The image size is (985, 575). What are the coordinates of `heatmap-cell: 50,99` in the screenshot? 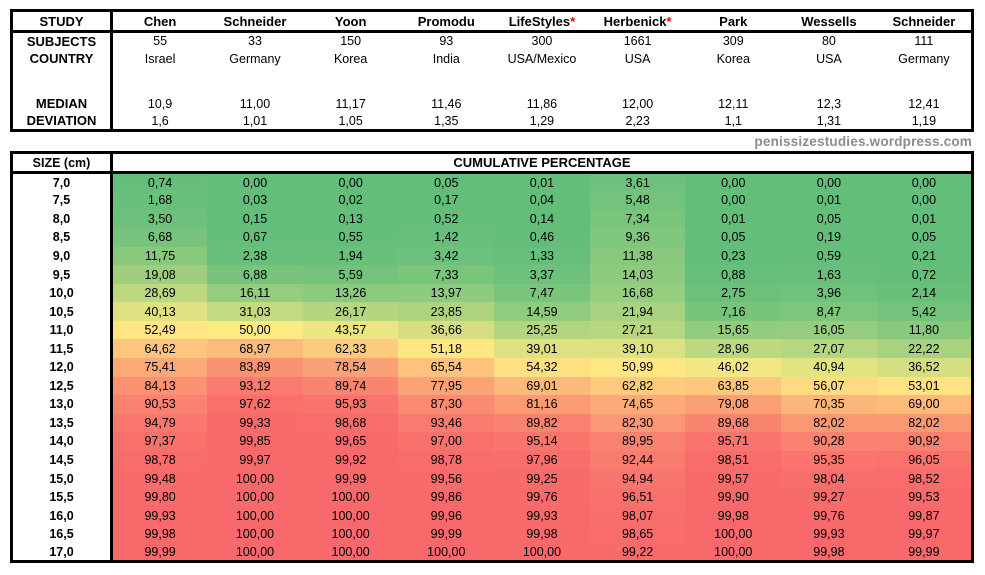 It's located at (637, 367).